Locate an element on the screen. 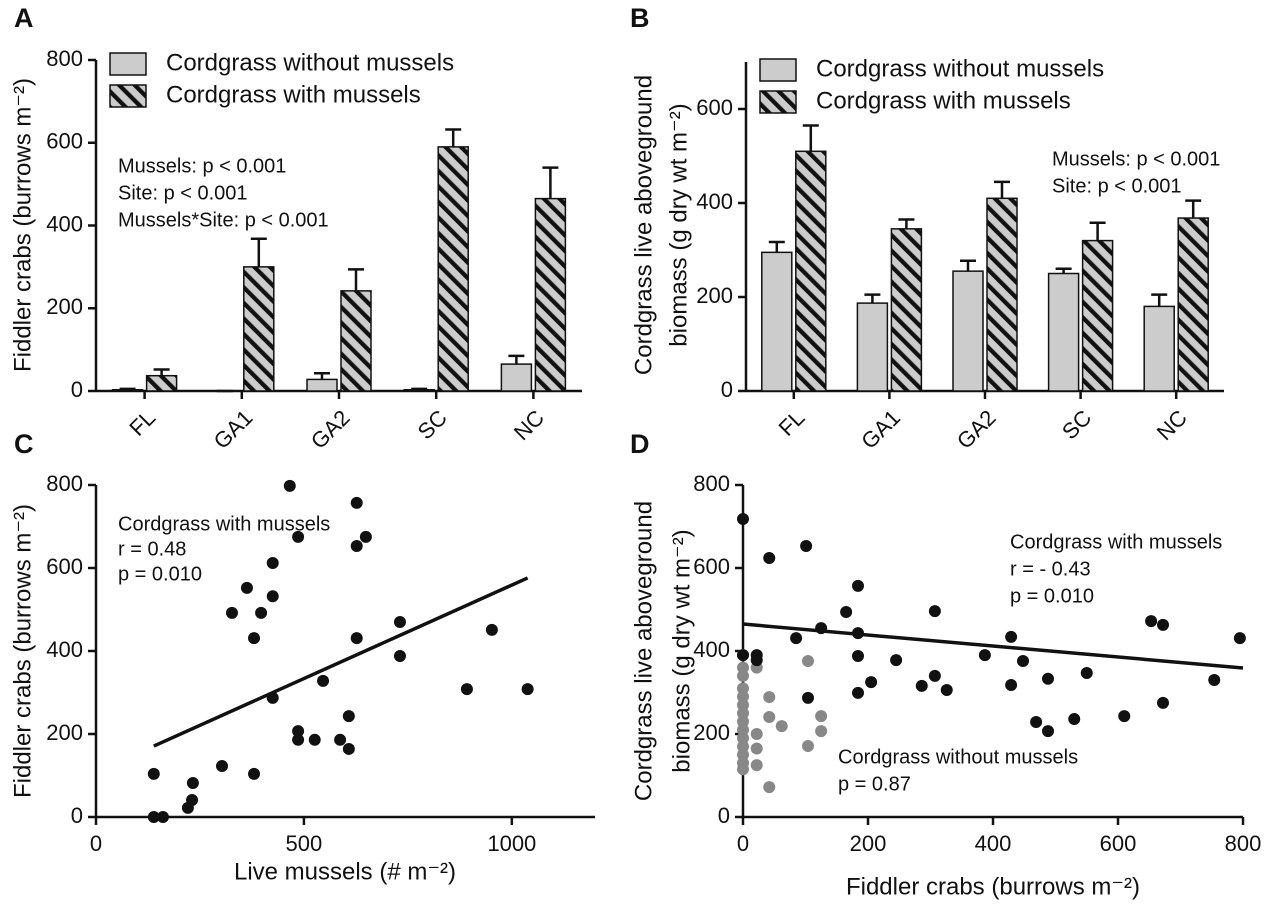 The height and width of the screenshot is (906, 1275). x-tick-label: 600 is located at coordinates (1118, 843).